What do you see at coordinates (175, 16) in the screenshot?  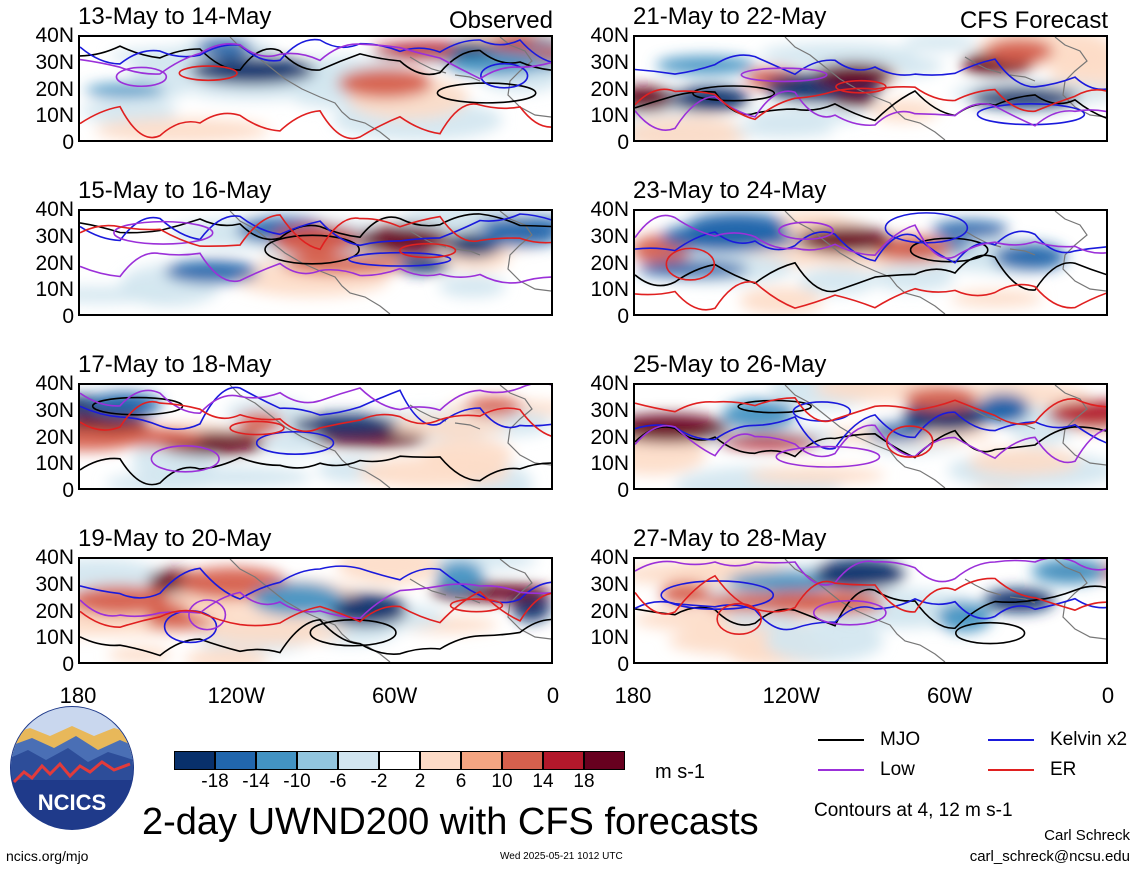 I see `panel-title: 13-May to 14-May` at bounding box center [175, 16].